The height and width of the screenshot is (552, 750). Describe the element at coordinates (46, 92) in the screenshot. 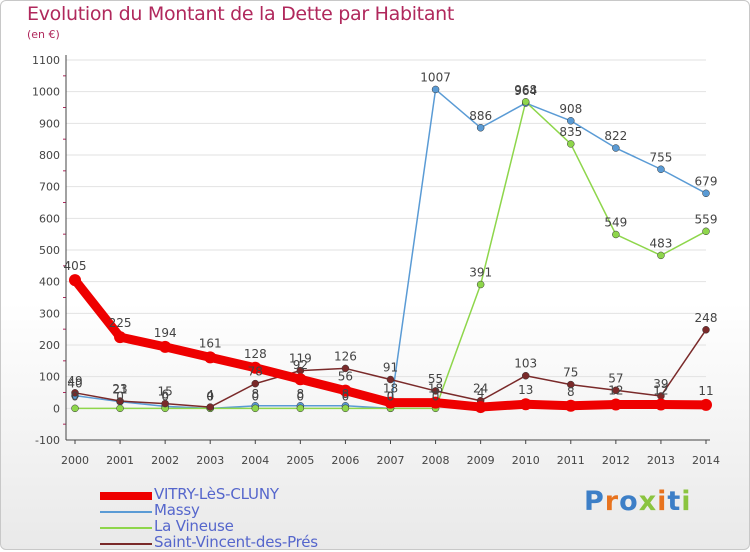

I see `y-tick-label: 1000` at that location.